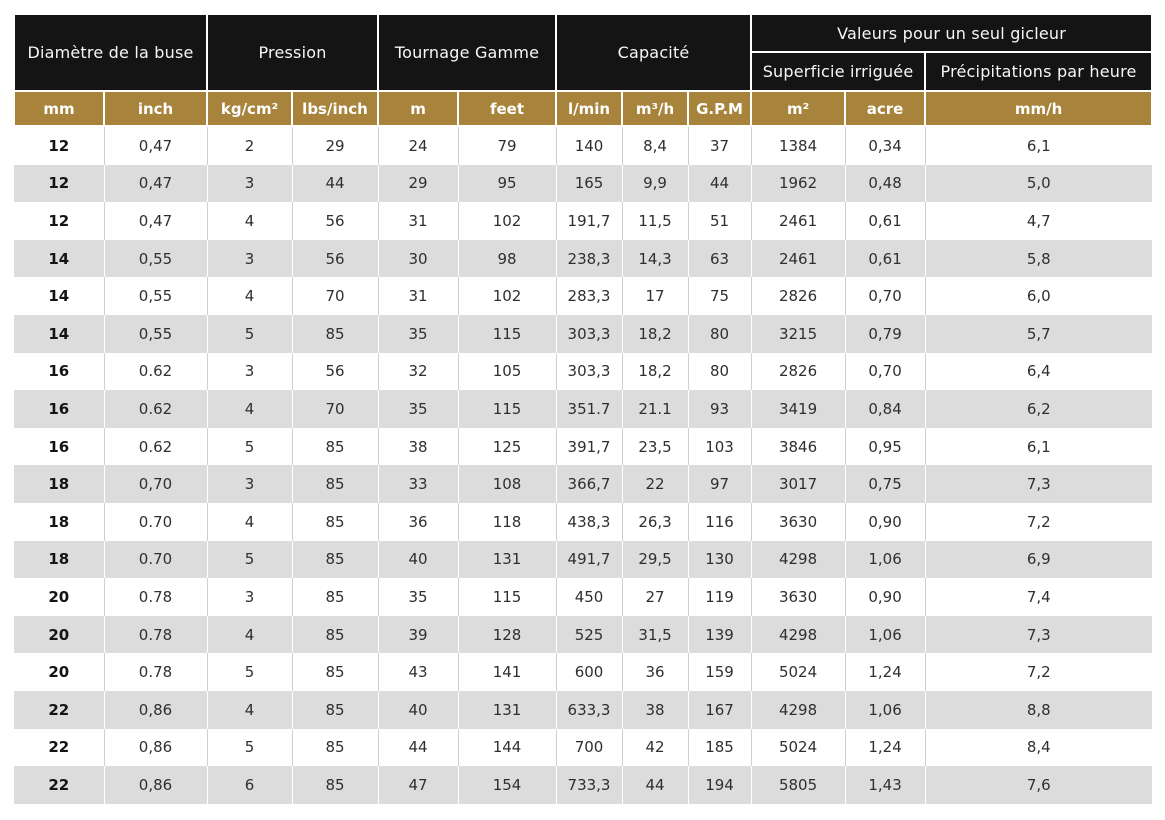 This screenshot has width=1165, height=820. What do you see at coordinates (885, 672) in the screenshot?
I see `table-cell: 1,24` at bounding box center [885, 672].